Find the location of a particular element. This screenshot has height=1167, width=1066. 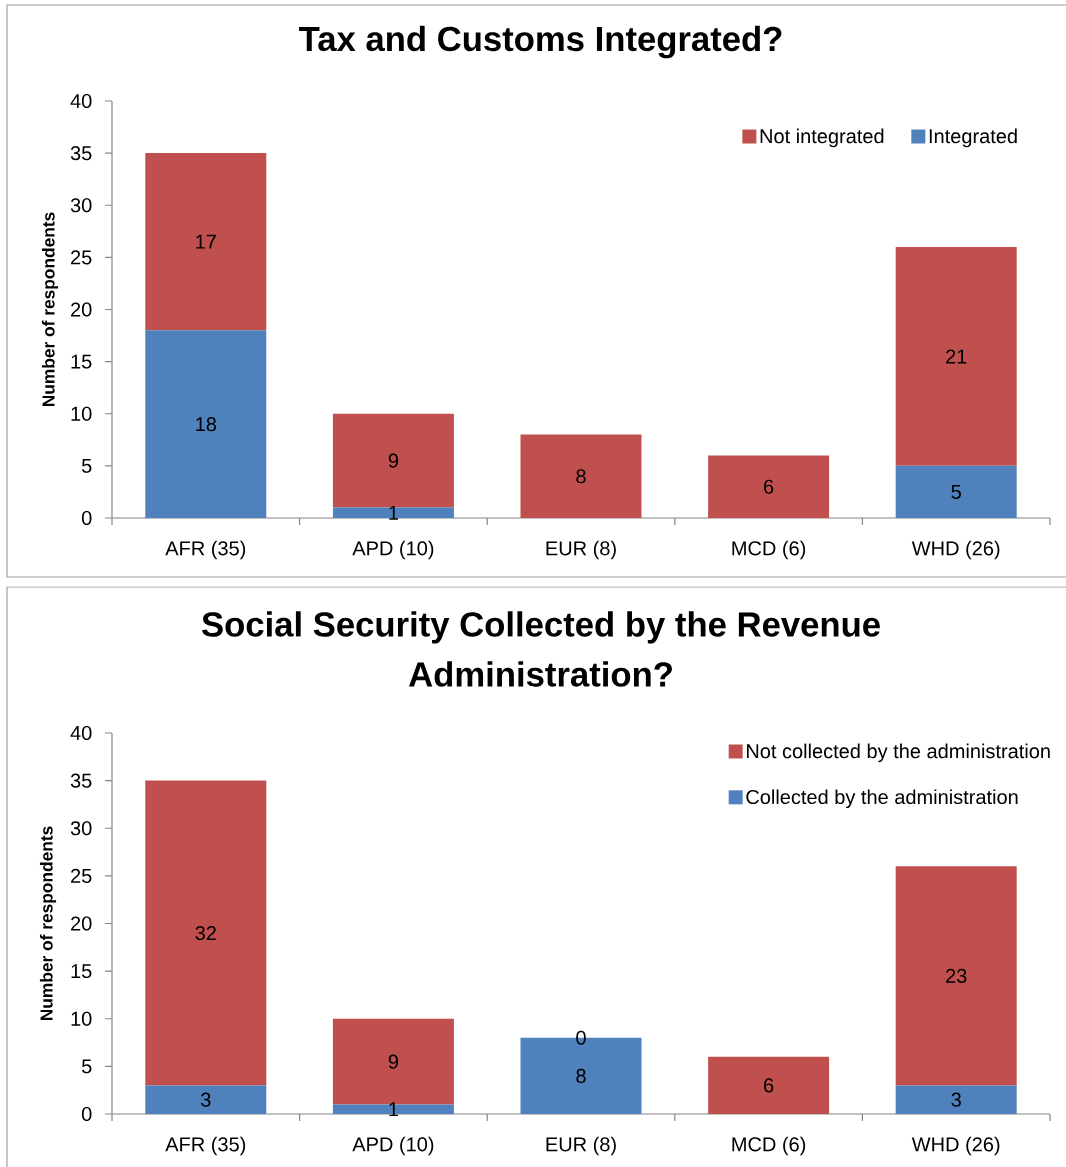

data-label: 5 is located at coordinates (956, 491).